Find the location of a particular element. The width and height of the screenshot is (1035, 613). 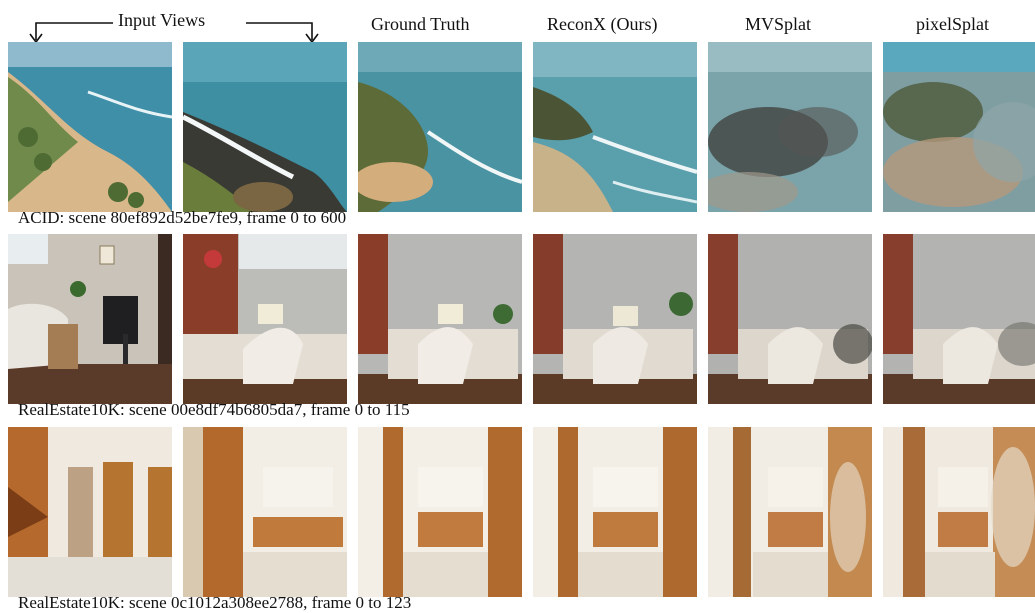

row3-mvsplat is located at coordinates (790, 512).